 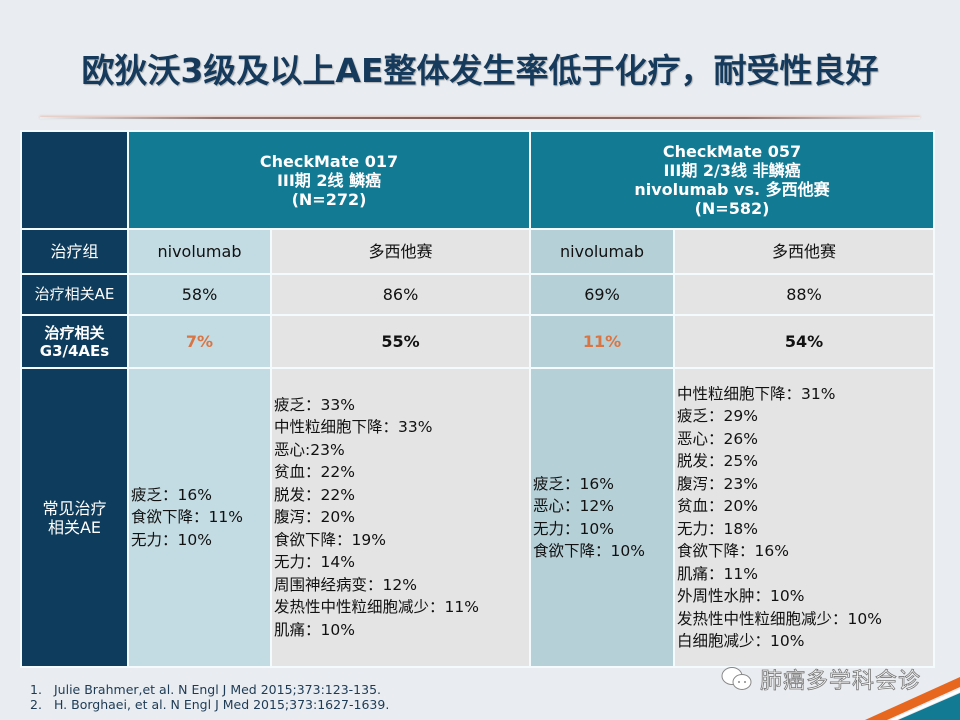 I want to click on reference-number: 1., so click(x=36, y=689).